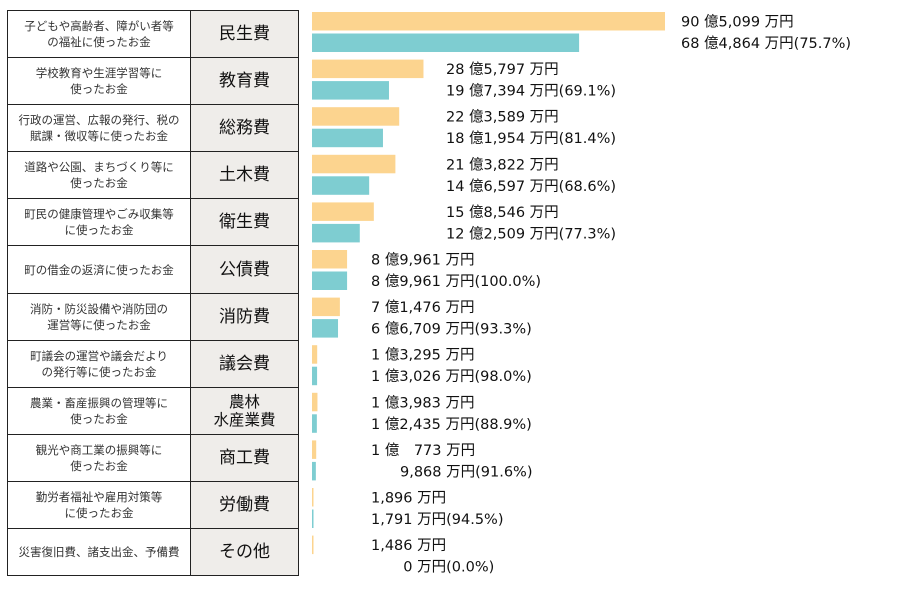  I want to click on label-budget: 1 億3,983 万円, so click(422, 402).